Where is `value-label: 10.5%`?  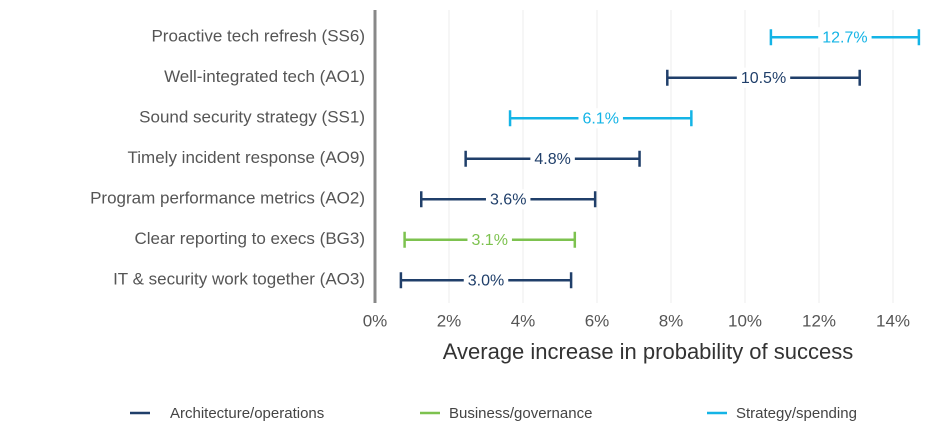 value-label: 10.5% is located at coordinates (763, 78).